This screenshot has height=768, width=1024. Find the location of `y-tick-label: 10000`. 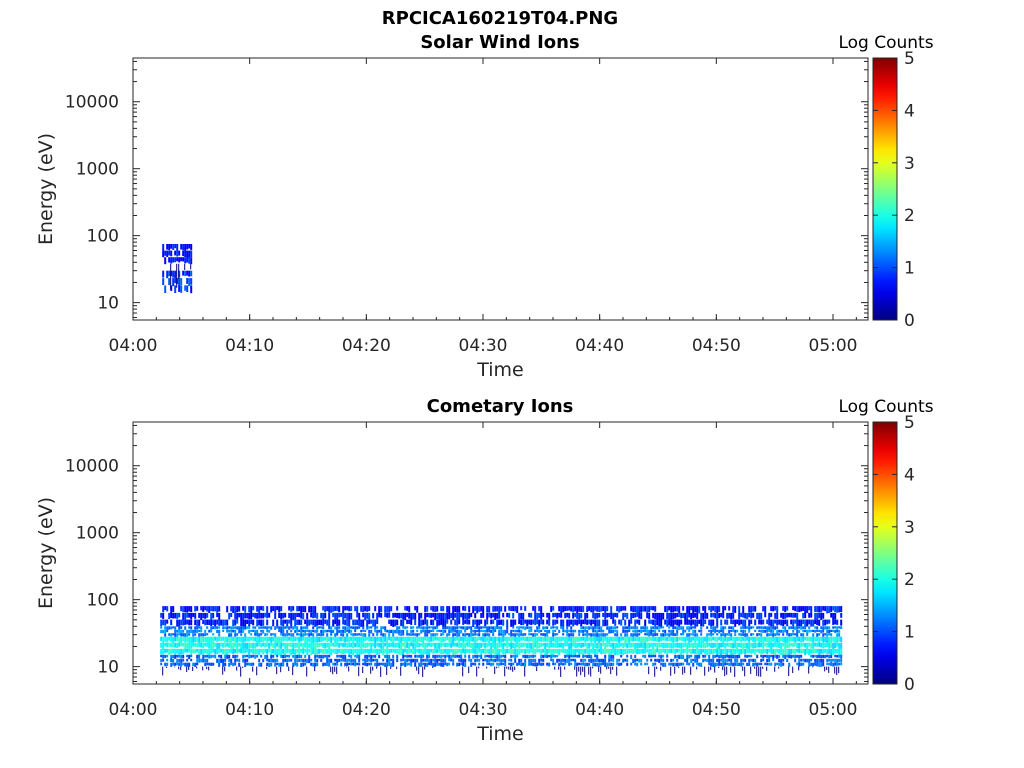

y-tick-label: 10000 is located at coordinates (92, 103).